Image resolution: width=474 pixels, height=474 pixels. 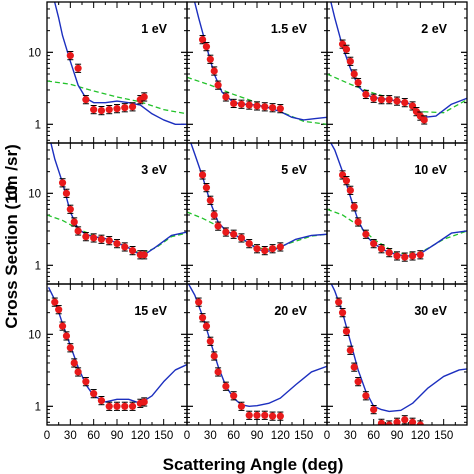 What do you see at coordinates (397, 72) in the screenshot?
I see `panel-2-eV: 2 eV` at bounding box center [397, 72].